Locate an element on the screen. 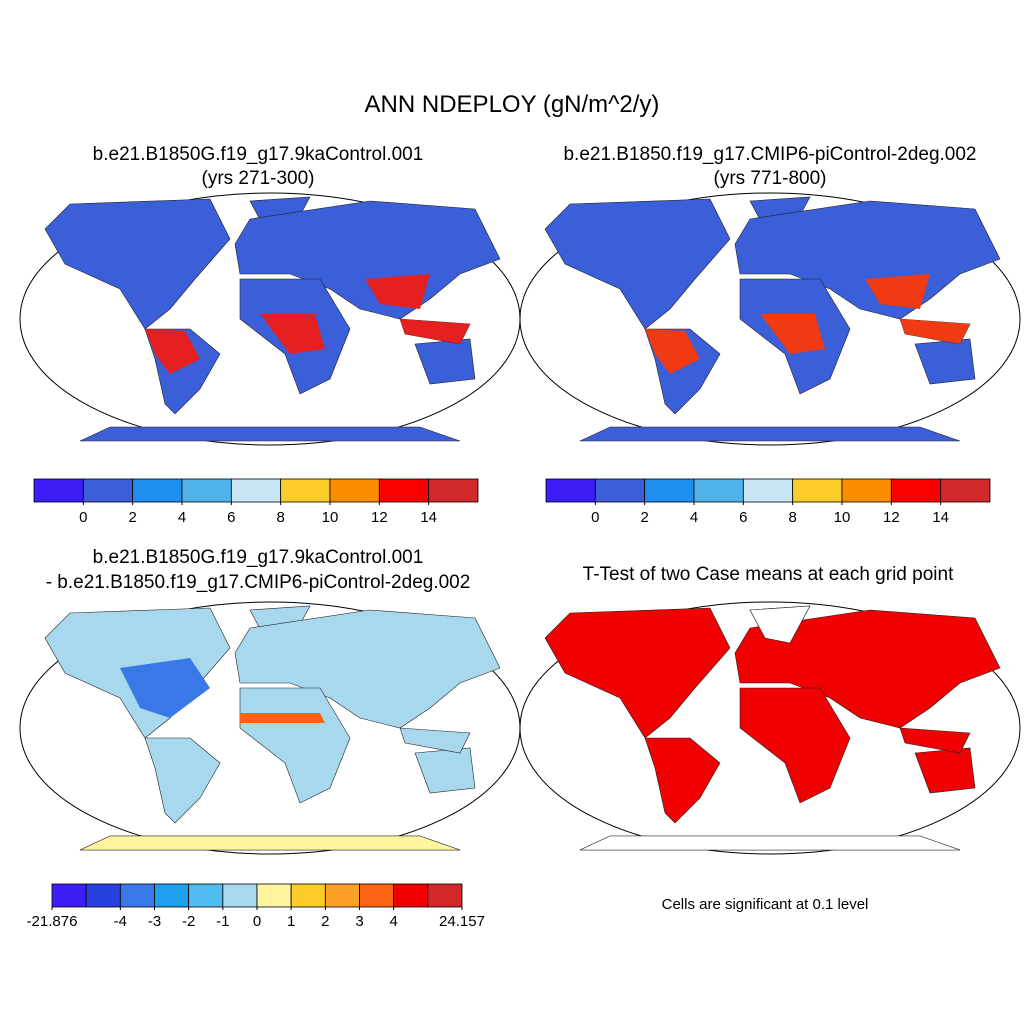 The height and width of the screenshot is (1029, 1024). land-low is located at coordinates (165, 688).